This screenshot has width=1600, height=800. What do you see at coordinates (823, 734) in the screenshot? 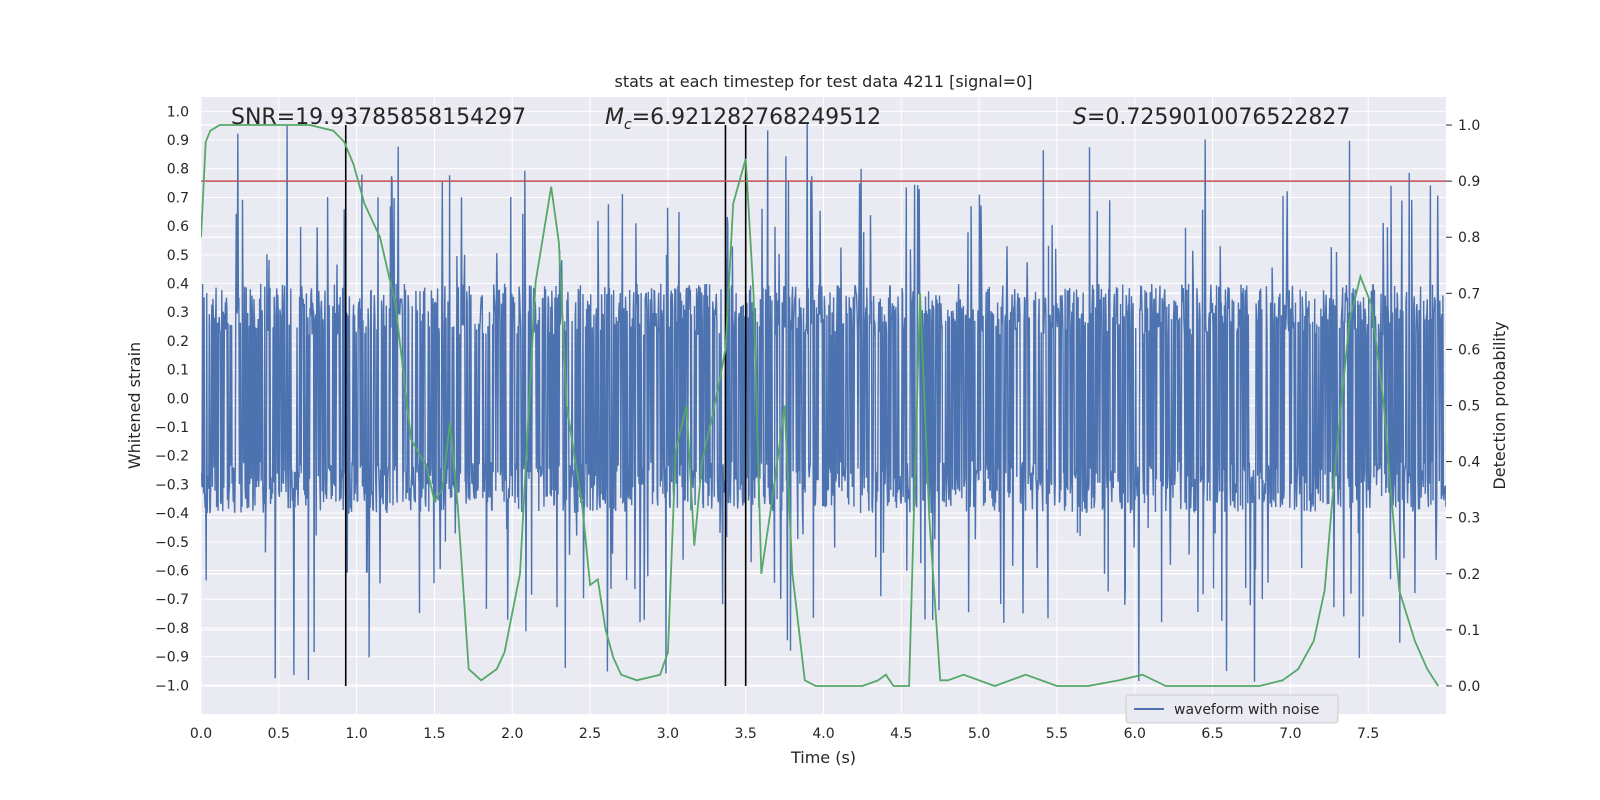
I see `x-tick-label: 4.0` at bounding box center [823, 734].